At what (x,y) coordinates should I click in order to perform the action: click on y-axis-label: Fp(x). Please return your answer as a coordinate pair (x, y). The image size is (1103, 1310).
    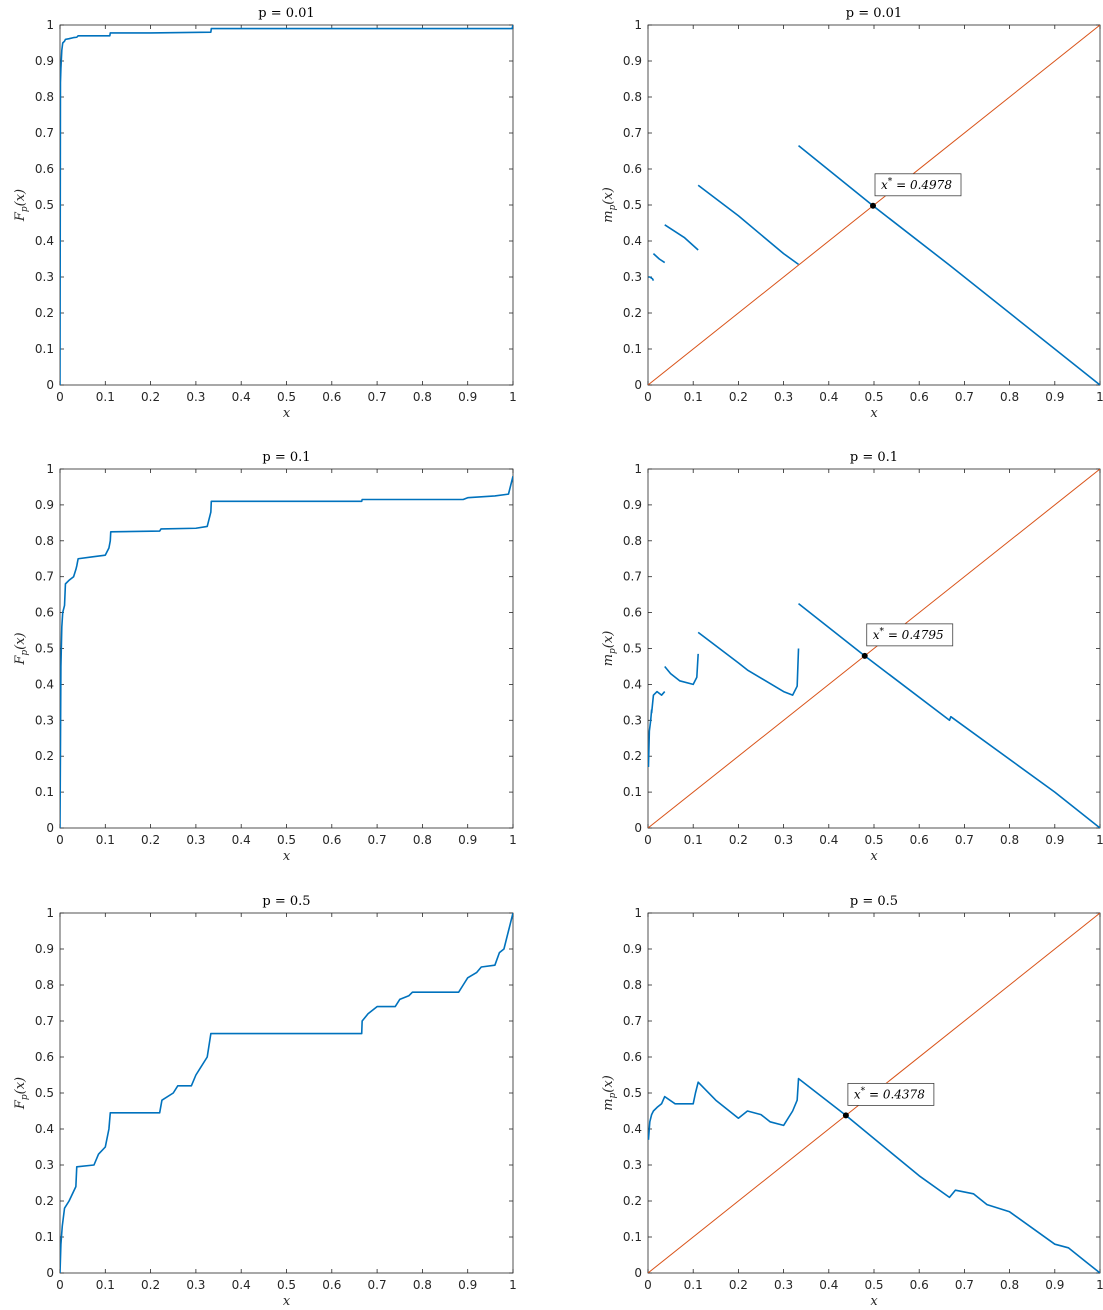
    Looking at the image, I should click on (21, 648).